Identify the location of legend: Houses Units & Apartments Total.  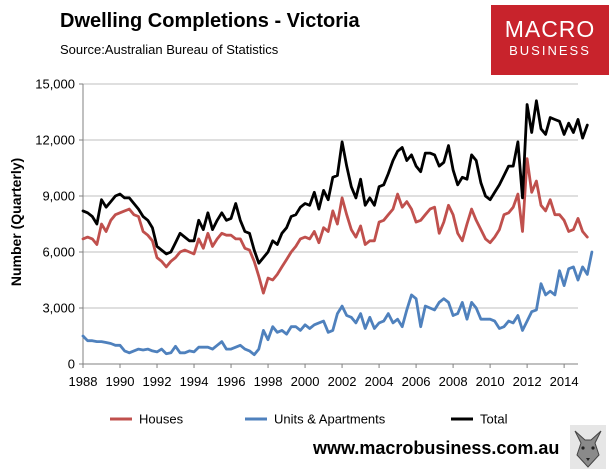
(309, 419).